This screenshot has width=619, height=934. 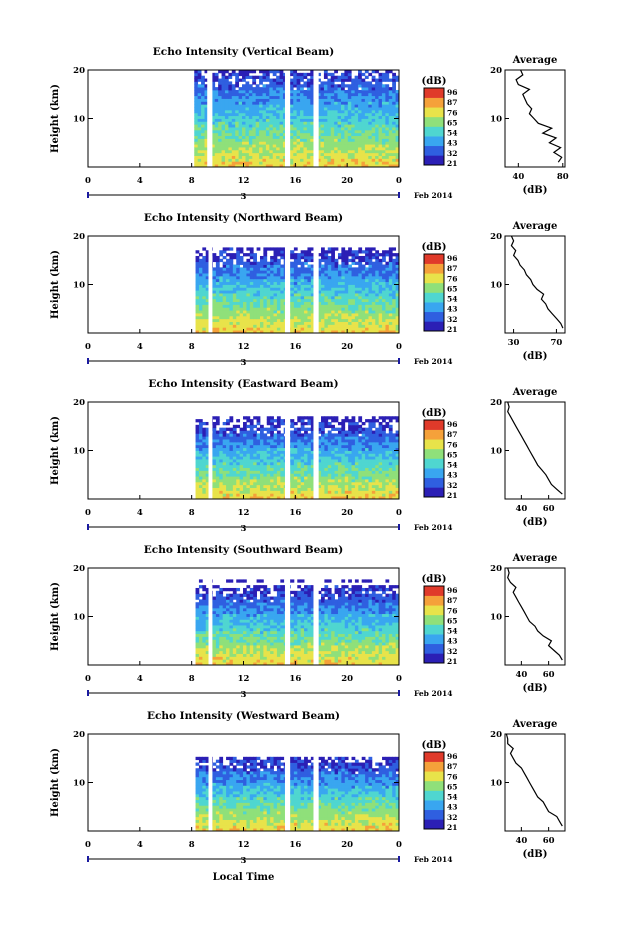 I want to click on y-tick-label: 10, so click(x=79, y=120).